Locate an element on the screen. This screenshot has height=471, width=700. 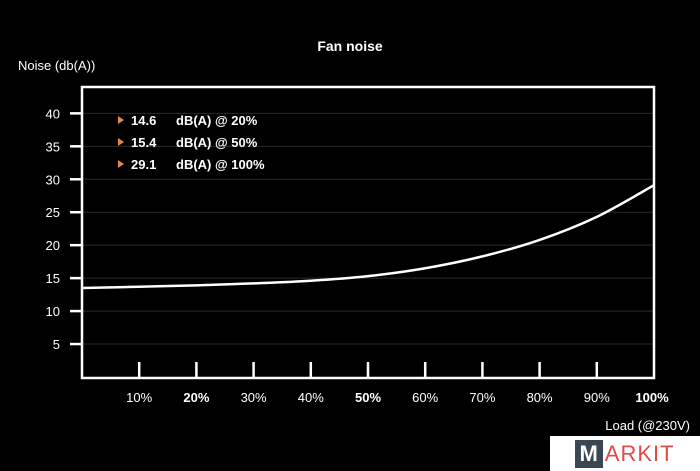
x-tick-label: 30% is located at coordinates (254, 397).